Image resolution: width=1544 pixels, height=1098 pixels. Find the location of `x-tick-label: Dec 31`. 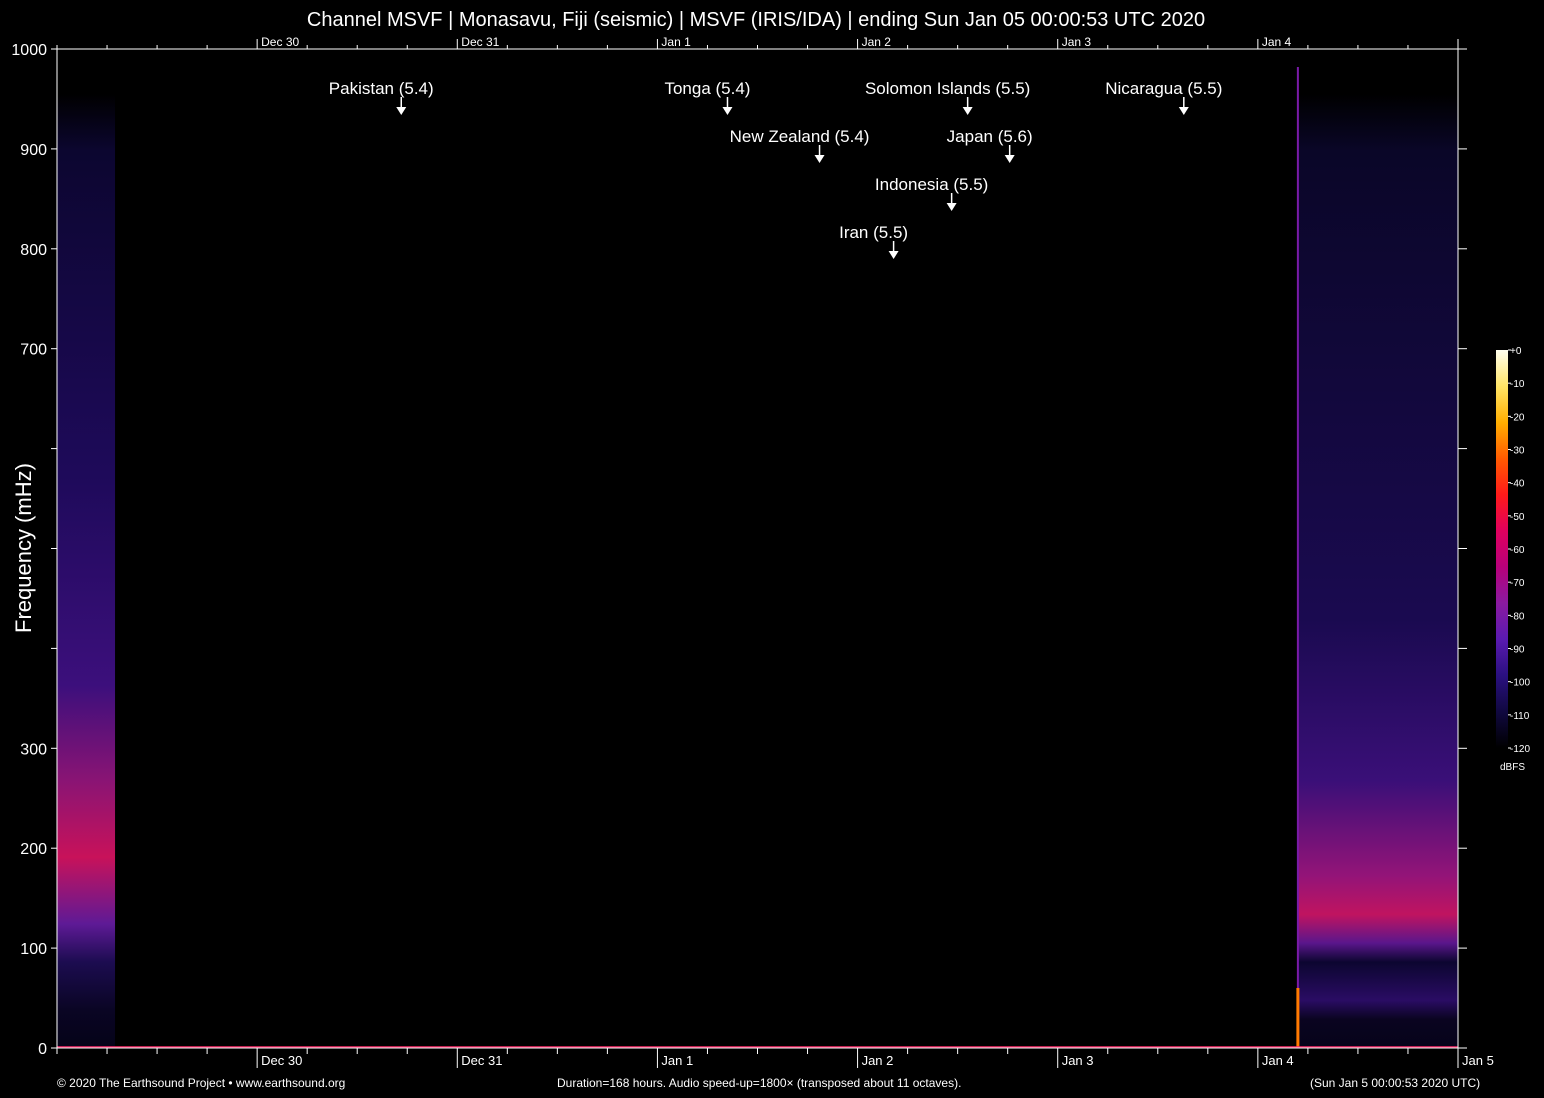

x-tick-label: Dec 31 is located at coordinates (481, 1060).